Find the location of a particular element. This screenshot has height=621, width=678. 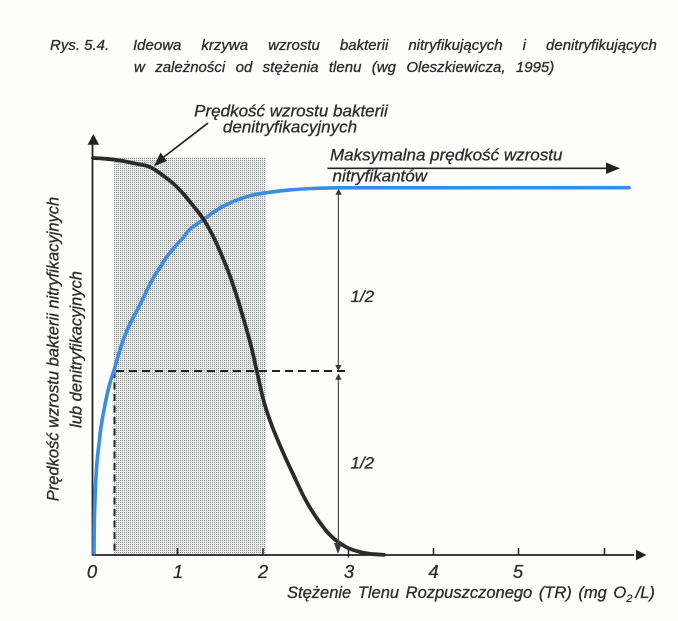

svg-text: 2 is located at coordinates (263, 571).